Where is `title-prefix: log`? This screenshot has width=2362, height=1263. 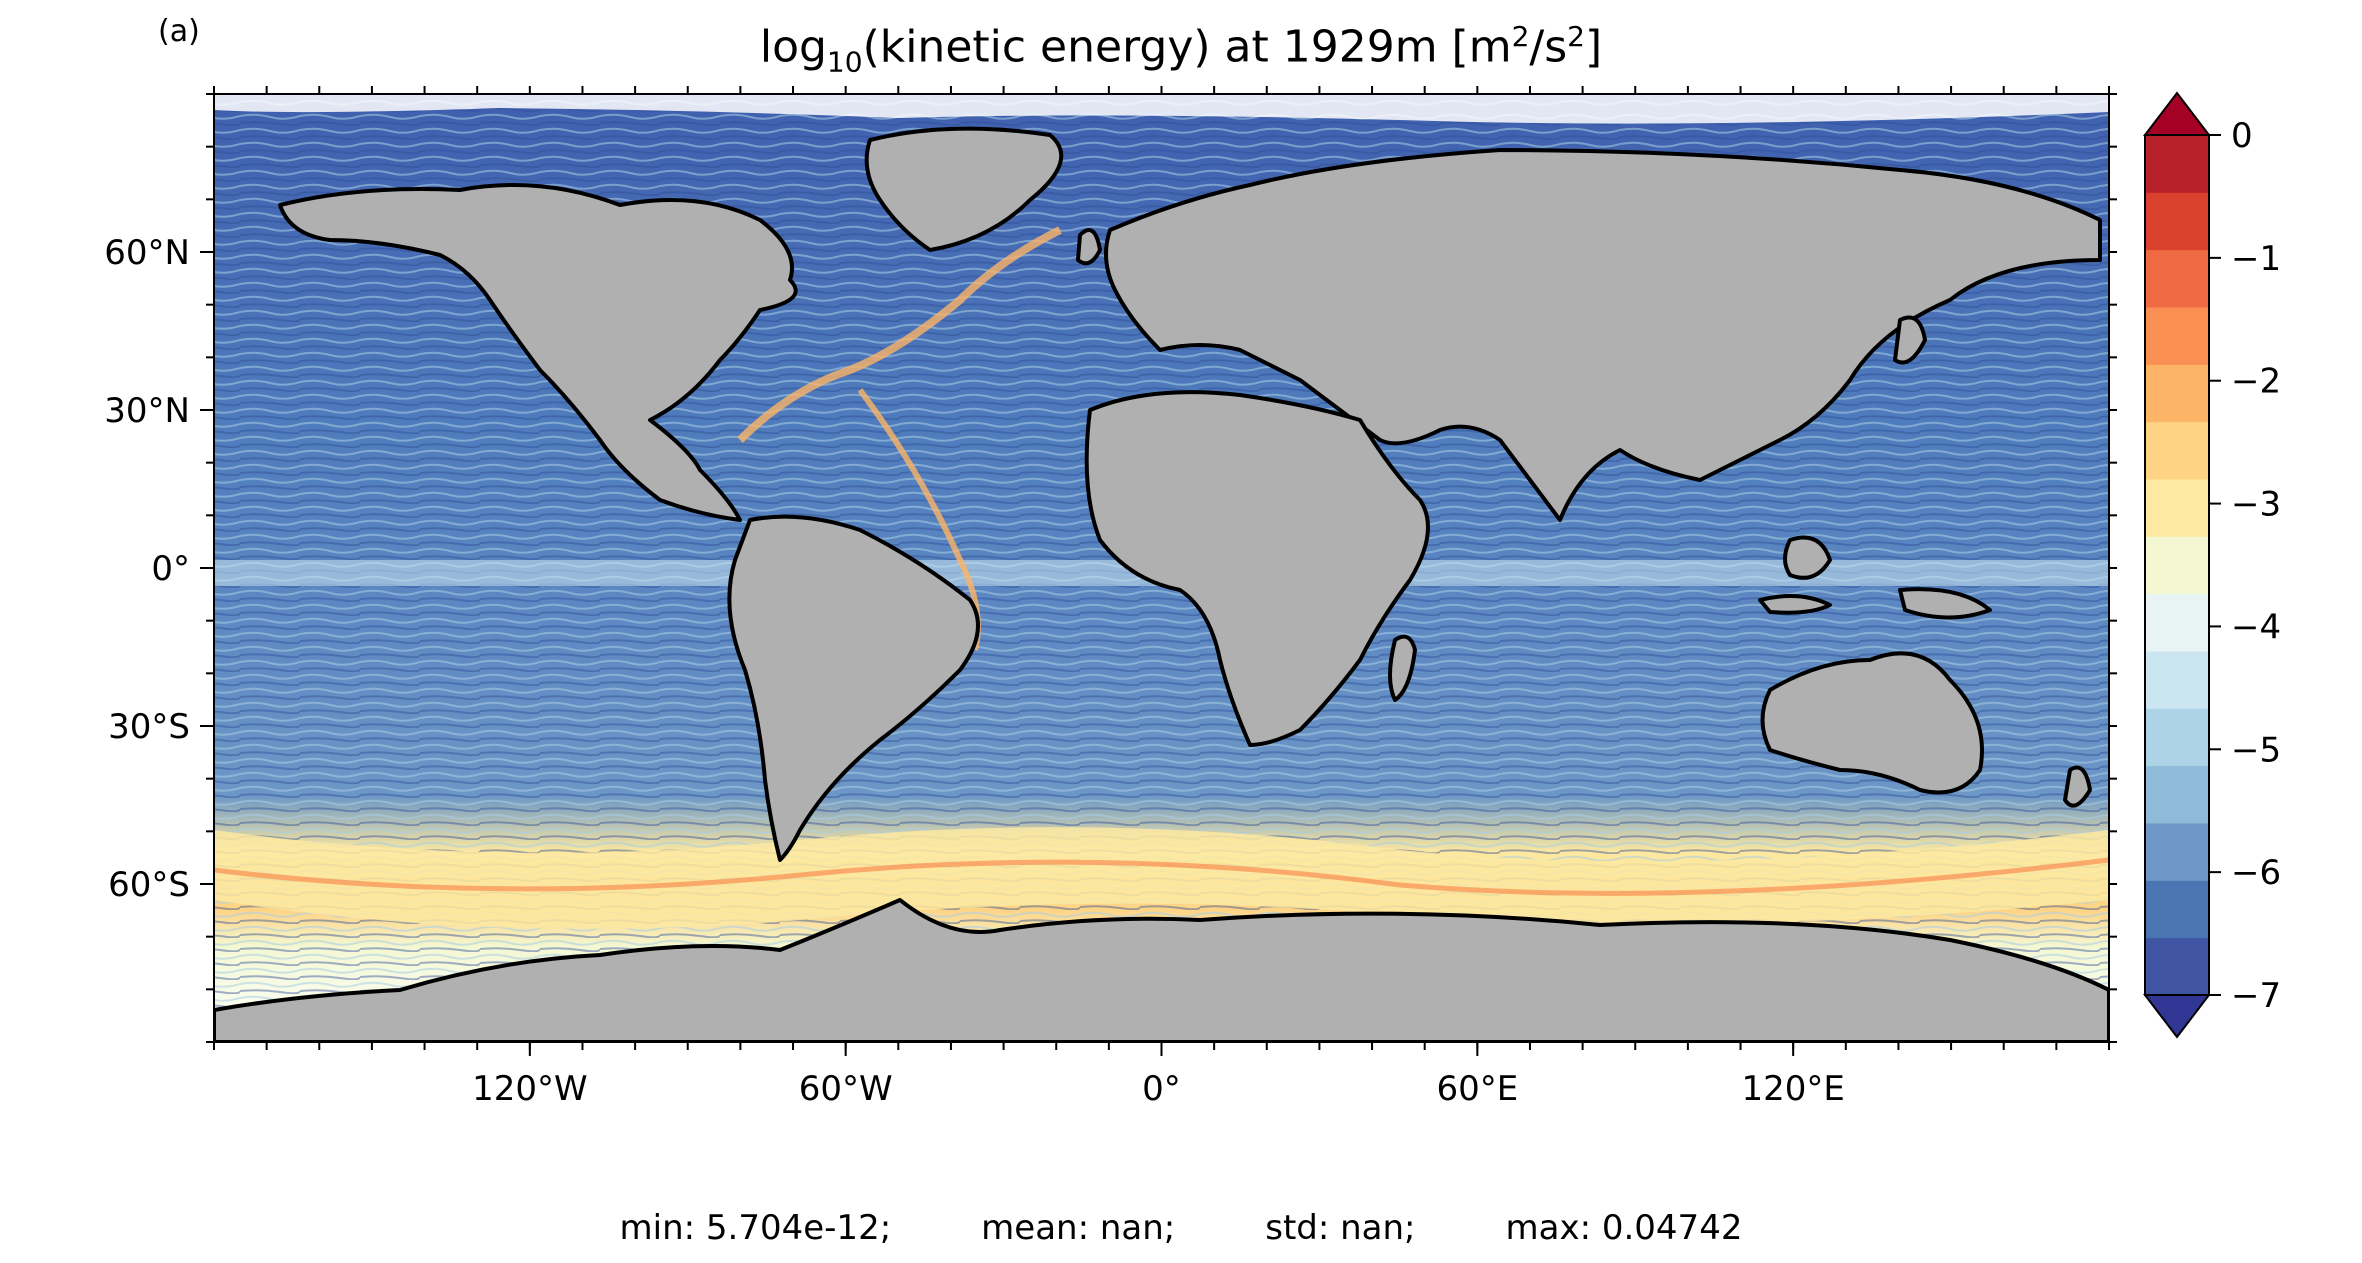 title-prefix: log is located at coordinates (793, 47).